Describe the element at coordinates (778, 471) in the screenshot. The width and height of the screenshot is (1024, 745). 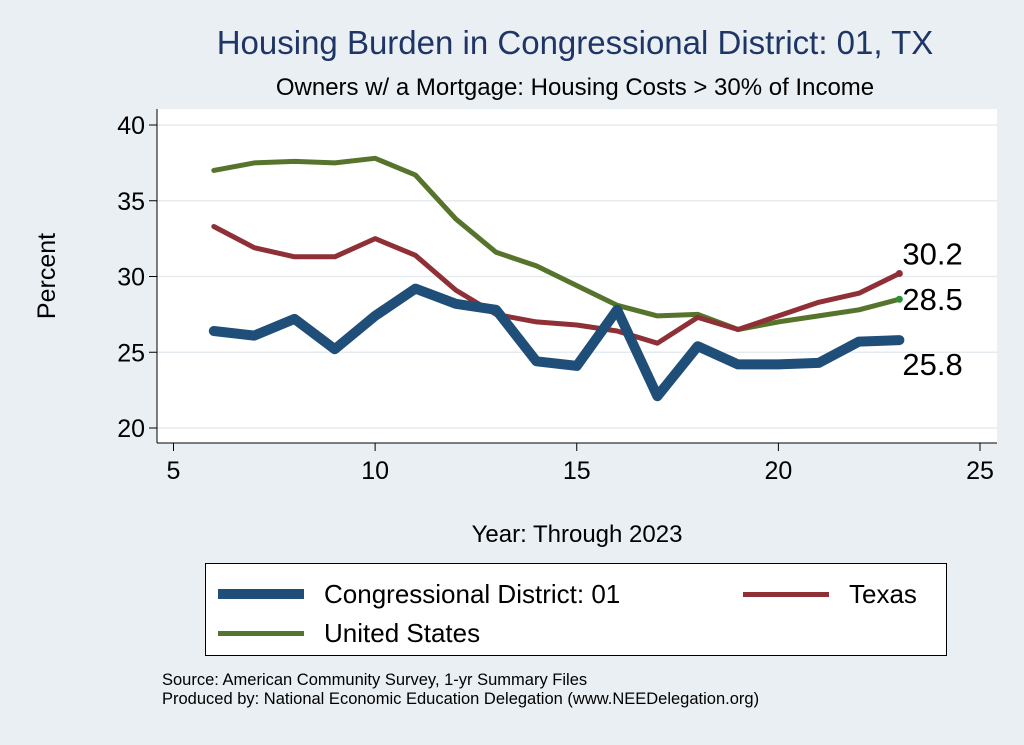
I see `x-tick-label: 20` at that location.